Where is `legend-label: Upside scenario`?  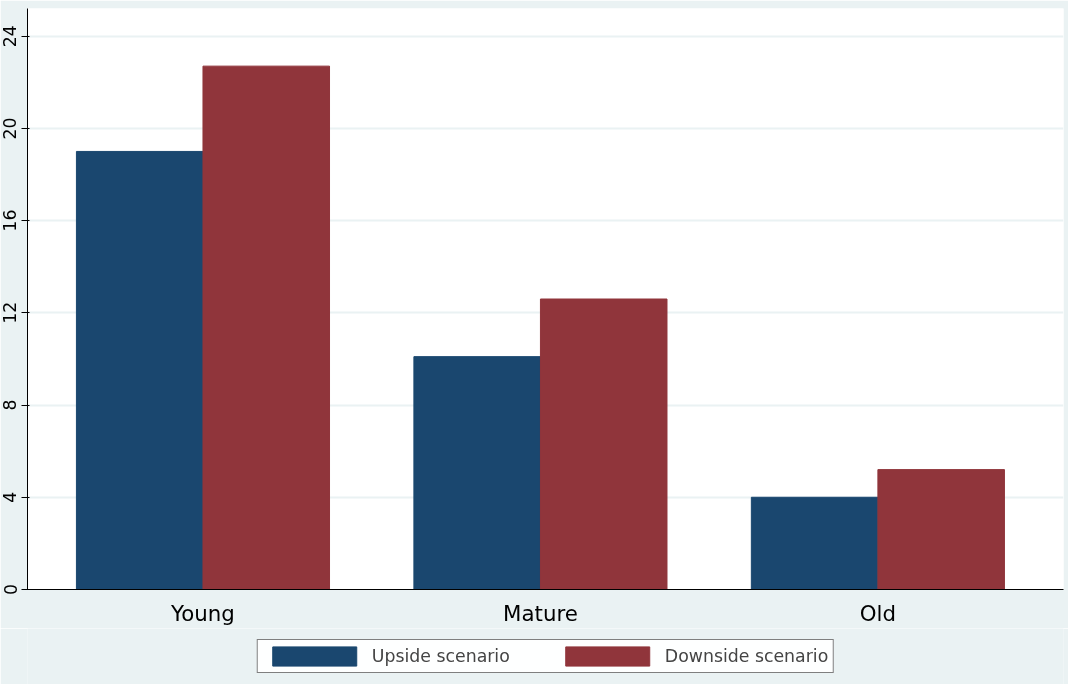
legend-label: Upside scenario is located at coordinates (440, 656).